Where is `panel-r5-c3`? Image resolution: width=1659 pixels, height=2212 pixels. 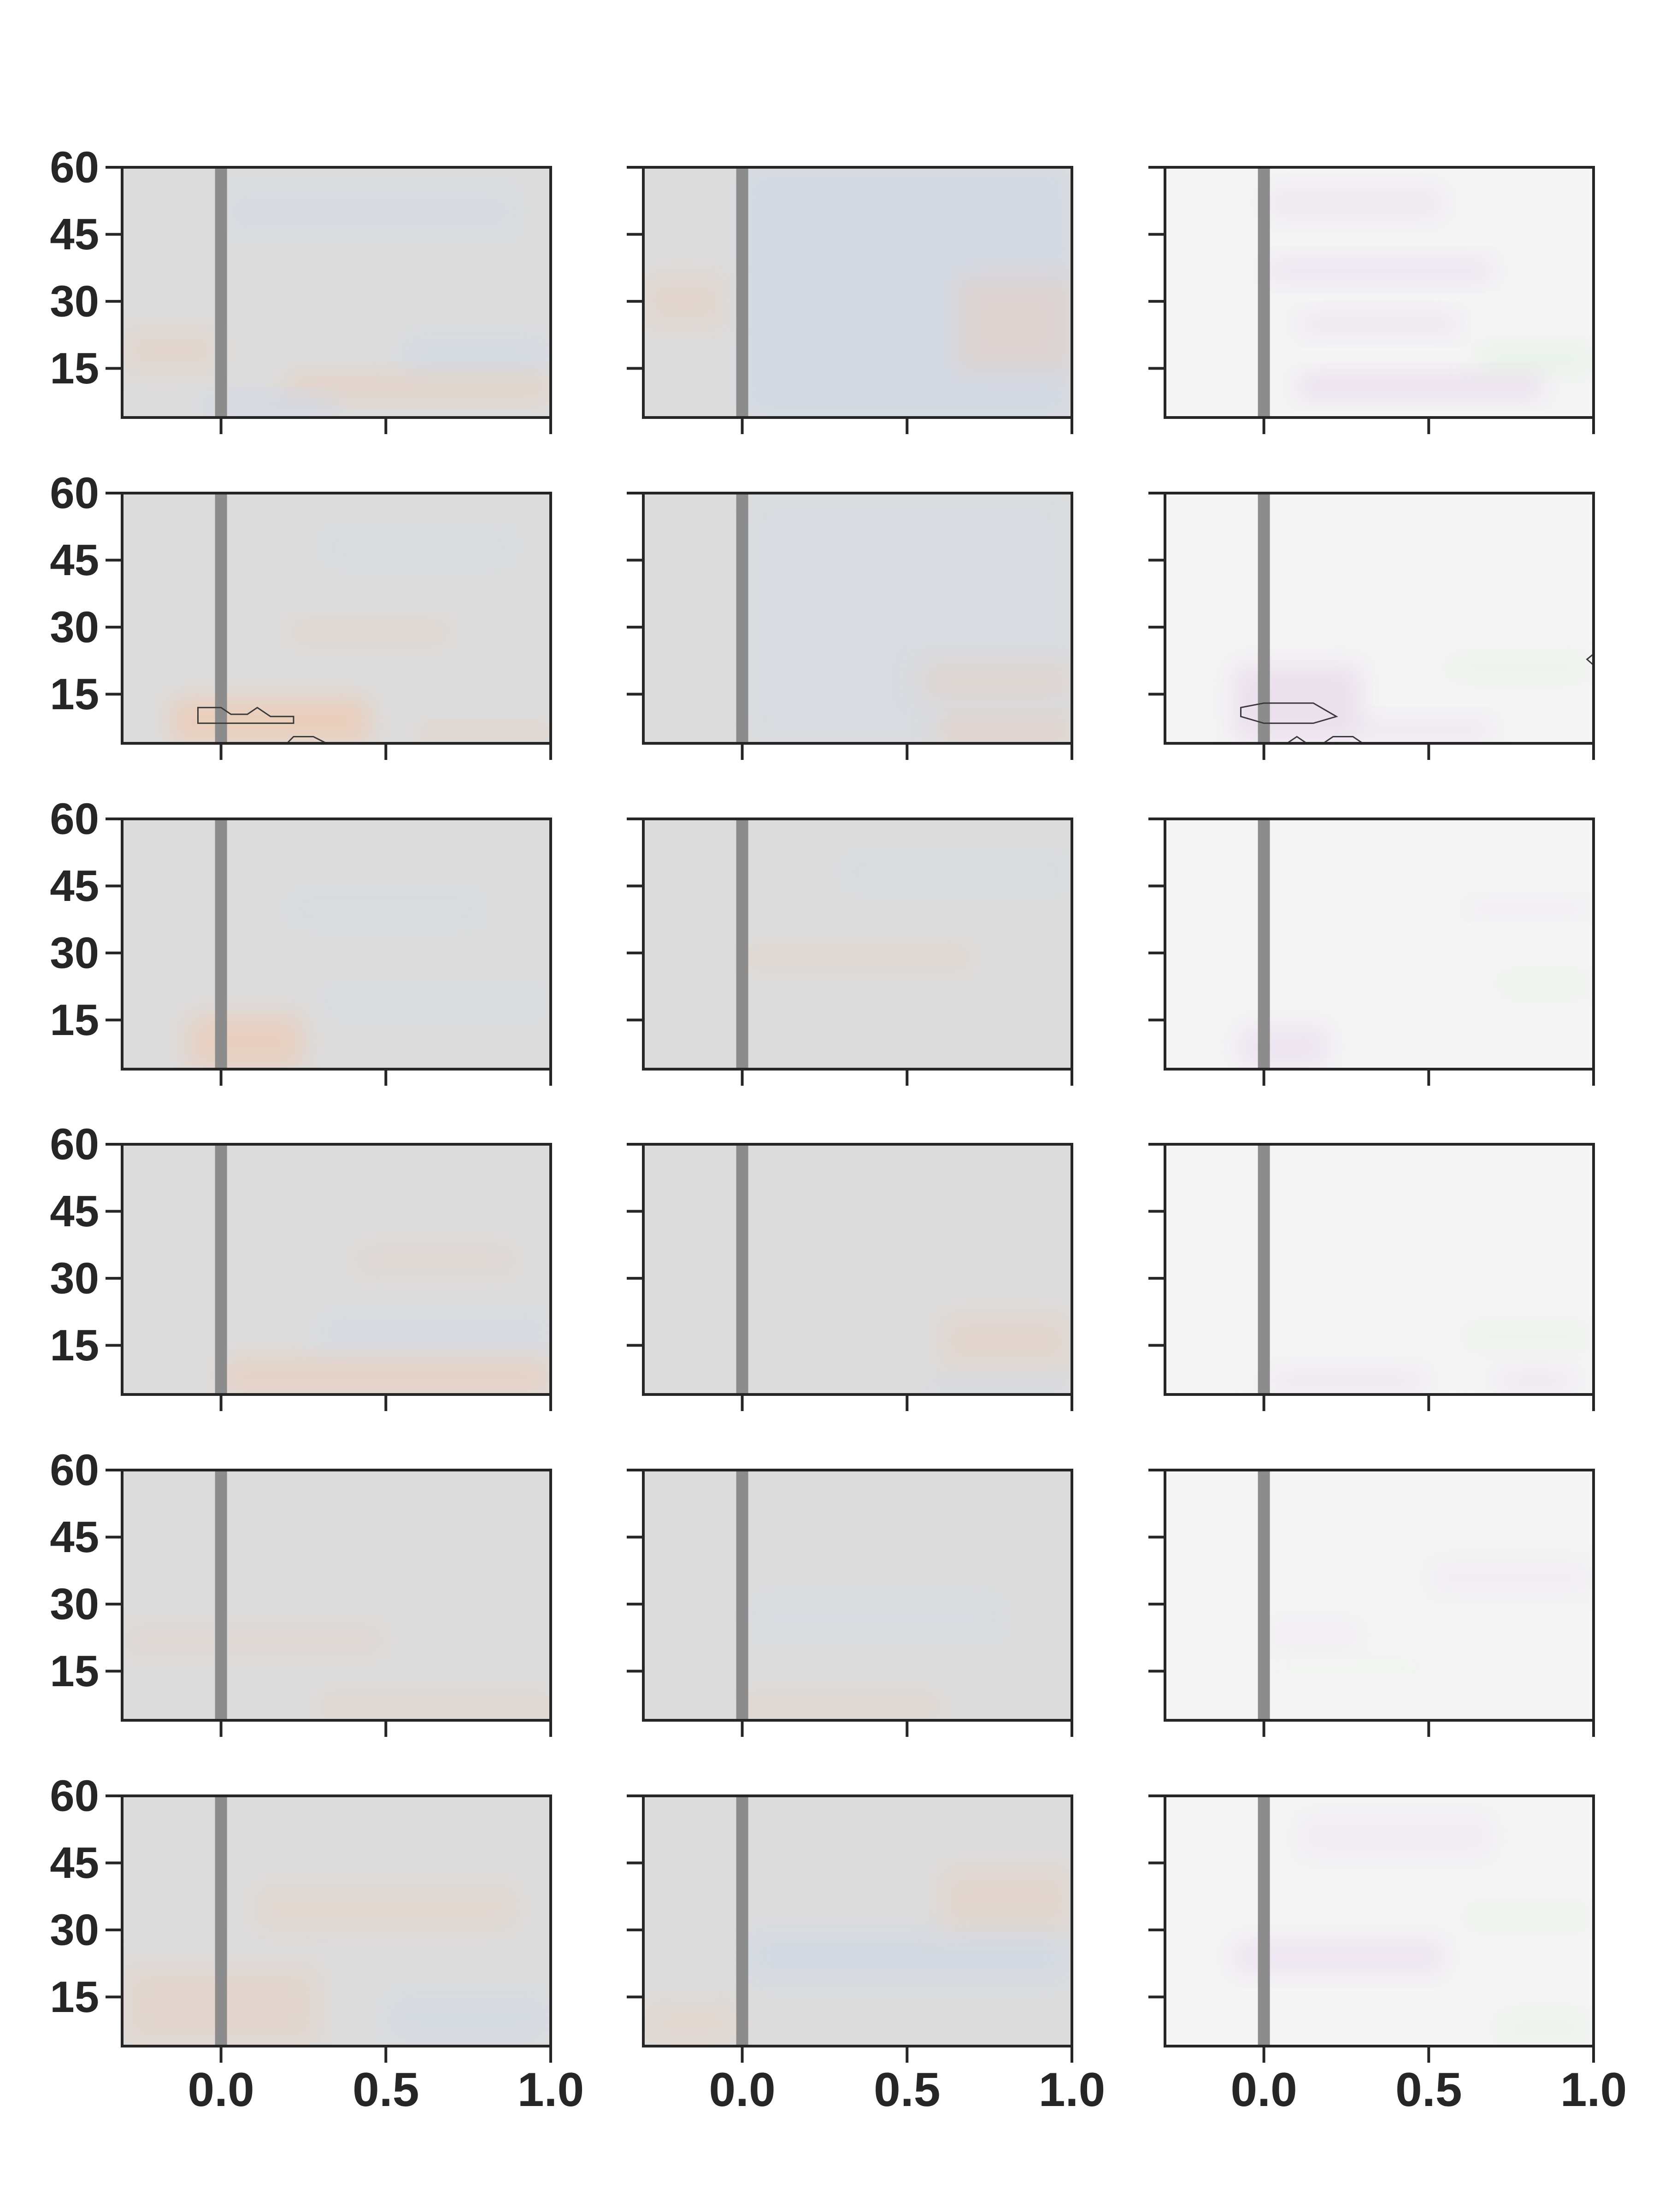
panel-r5-c3 is located at coordinates (1371, 1603).